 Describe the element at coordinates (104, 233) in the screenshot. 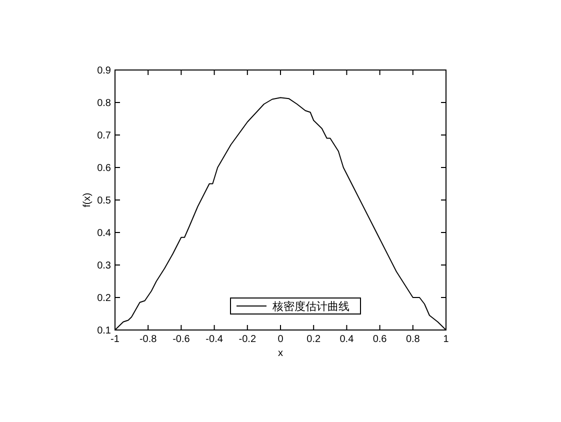

I see `y-tick-label: 0.4` at that location.